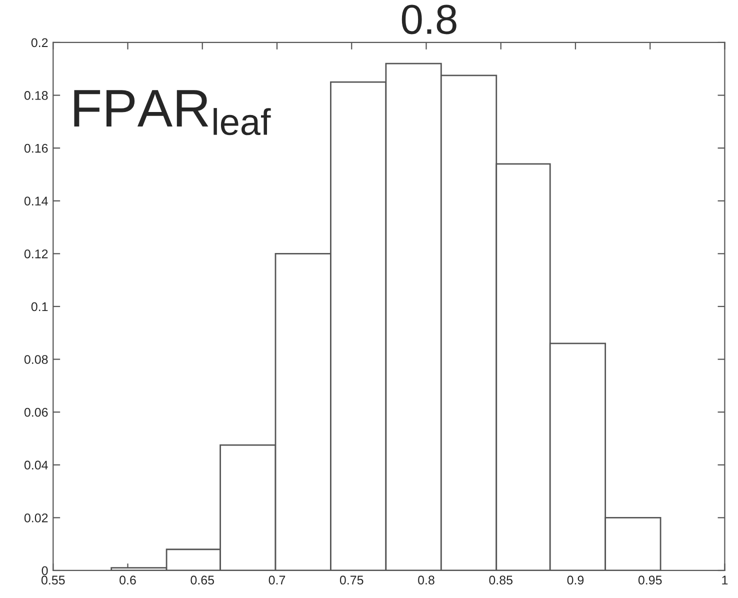  What do you see at coordinates (277, 580) in the screenshot?
I see `x-tick-label: 0.7` at bounding box center [277, 580].